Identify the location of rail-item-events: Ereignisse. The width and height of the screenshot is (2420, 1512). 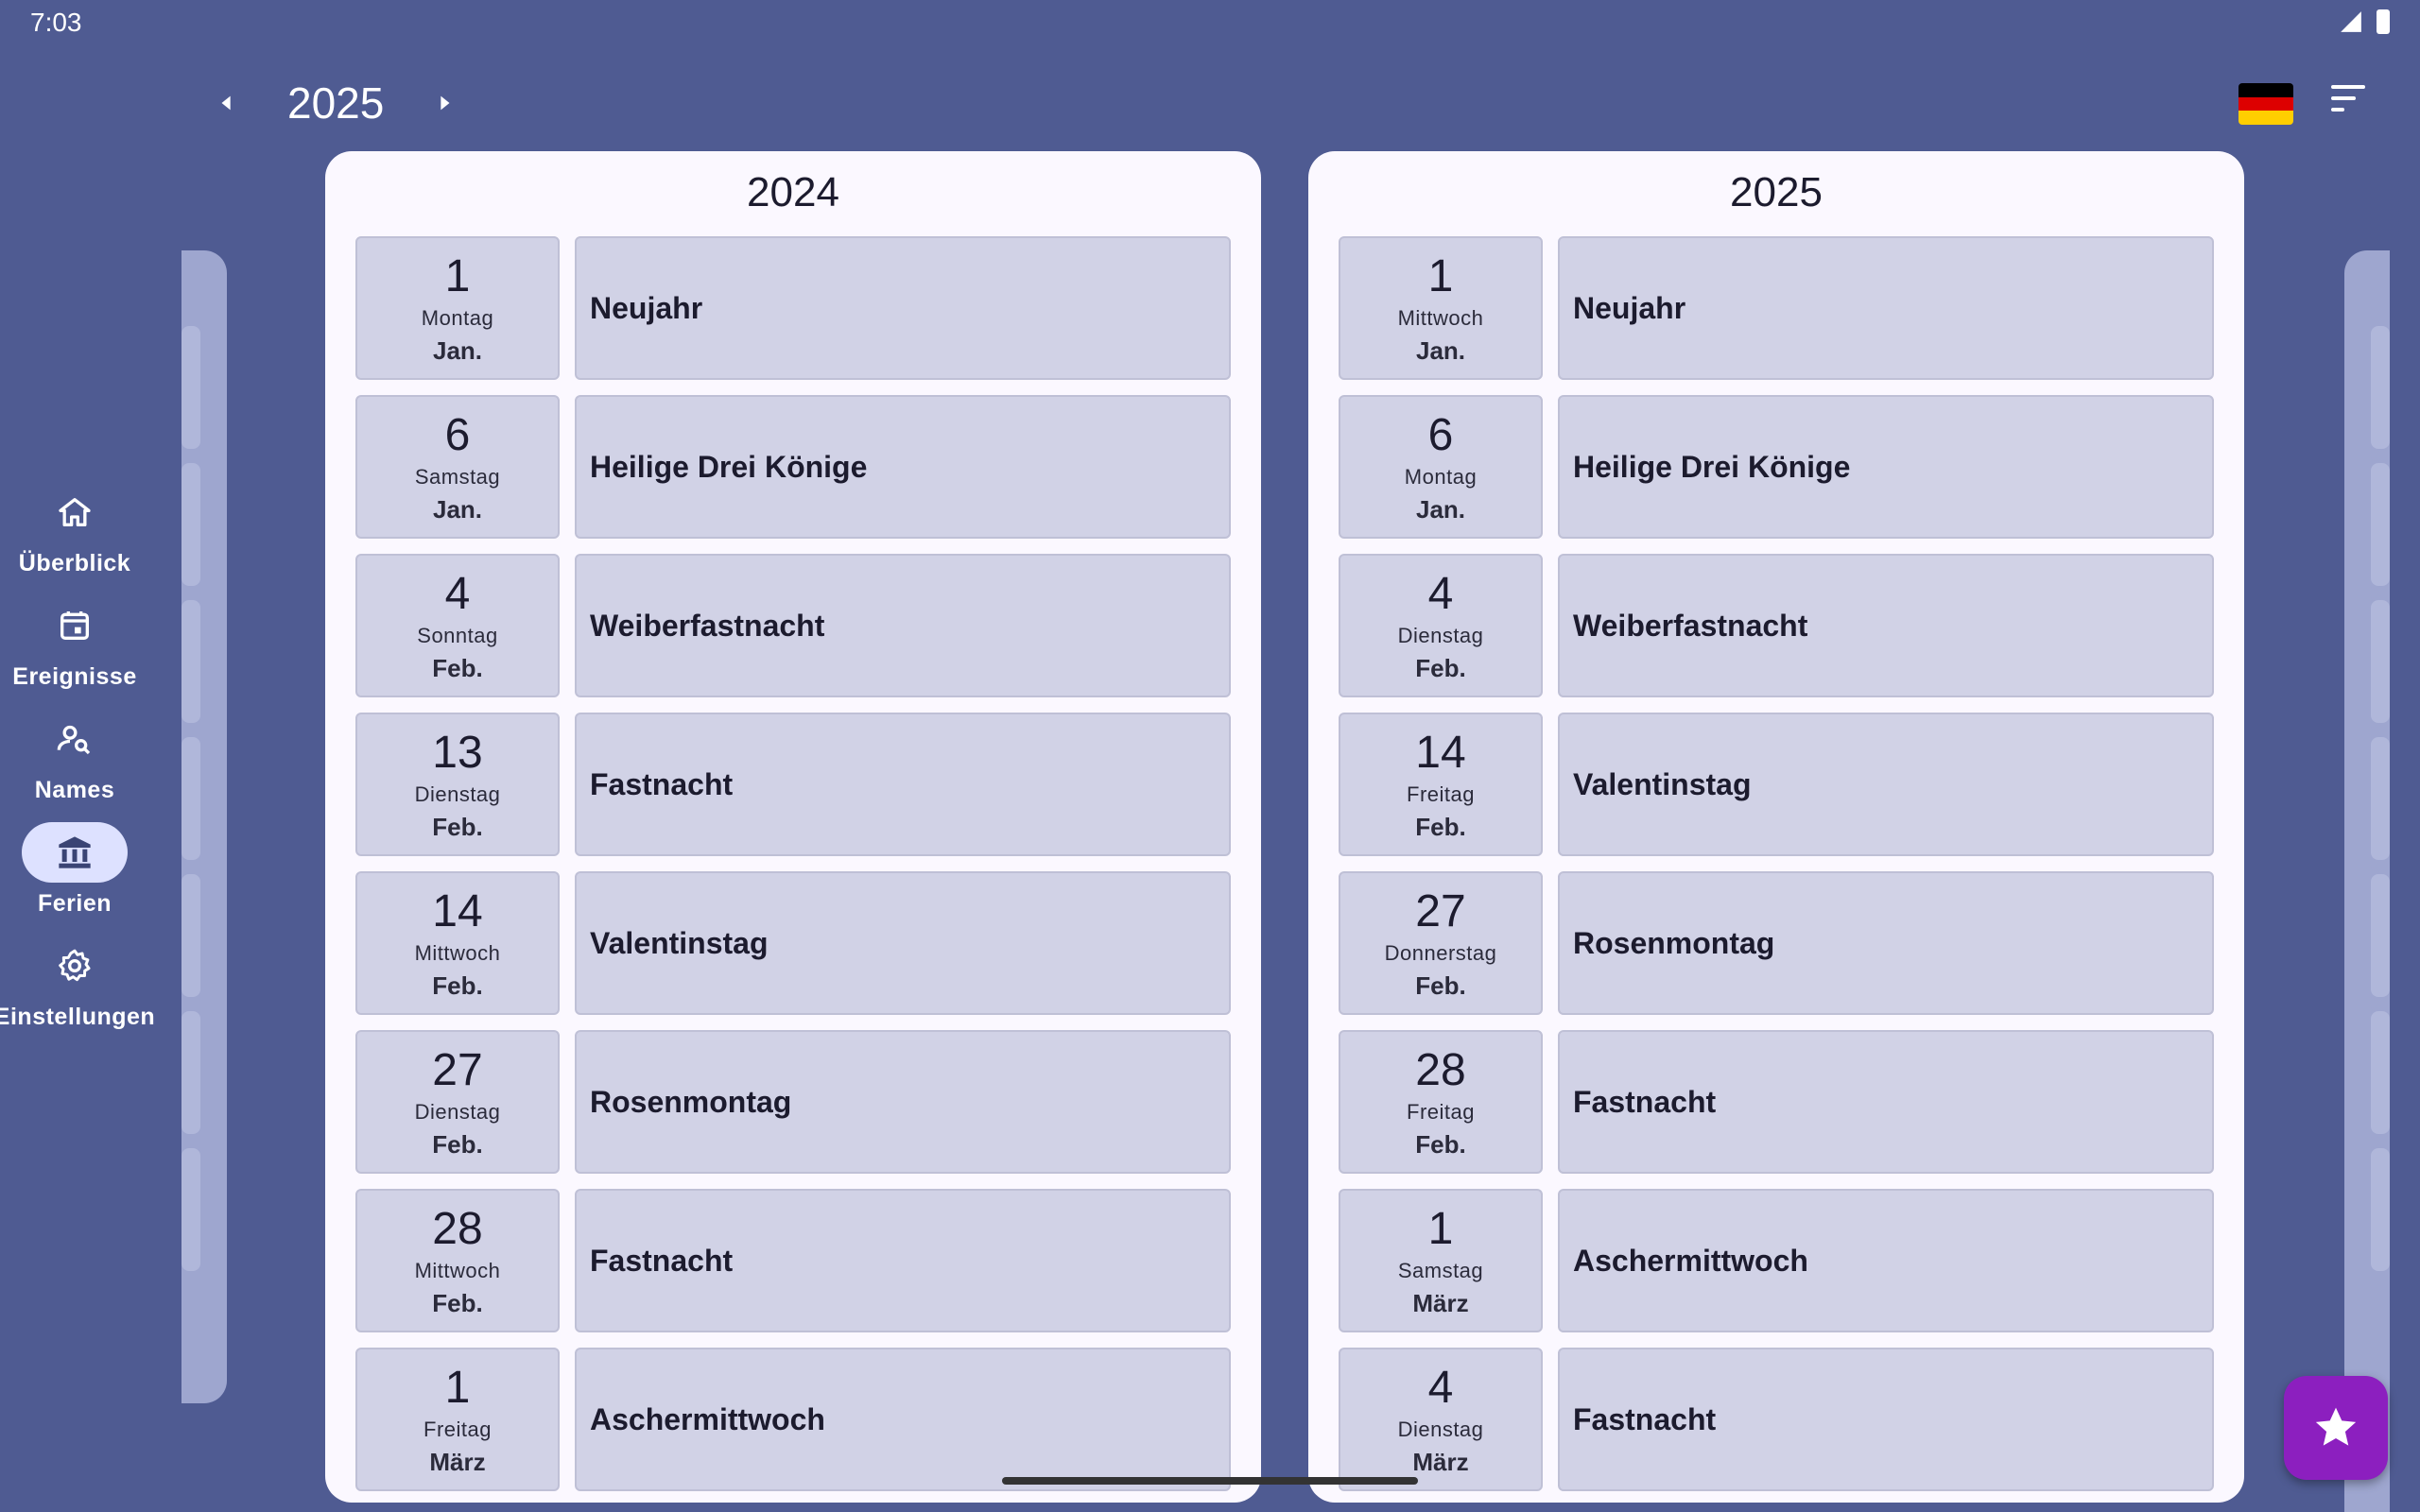
(74, 652).